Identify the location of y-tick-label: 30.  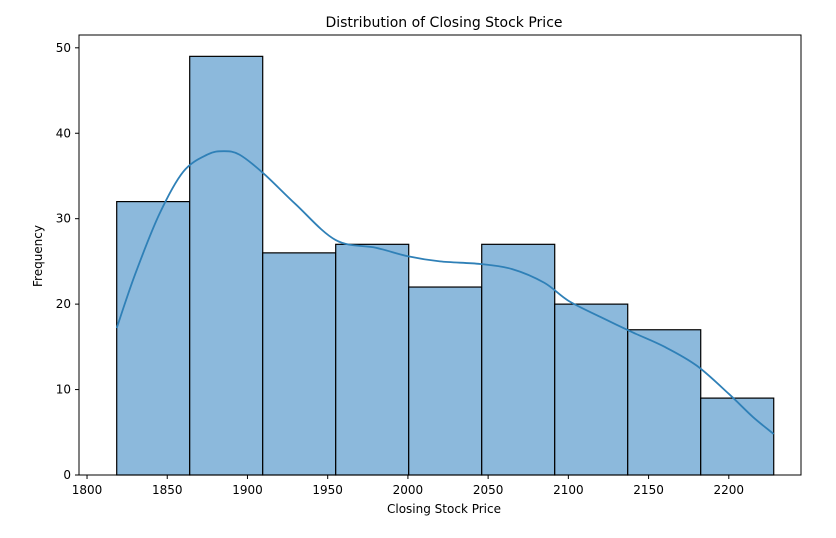
(63, 219).